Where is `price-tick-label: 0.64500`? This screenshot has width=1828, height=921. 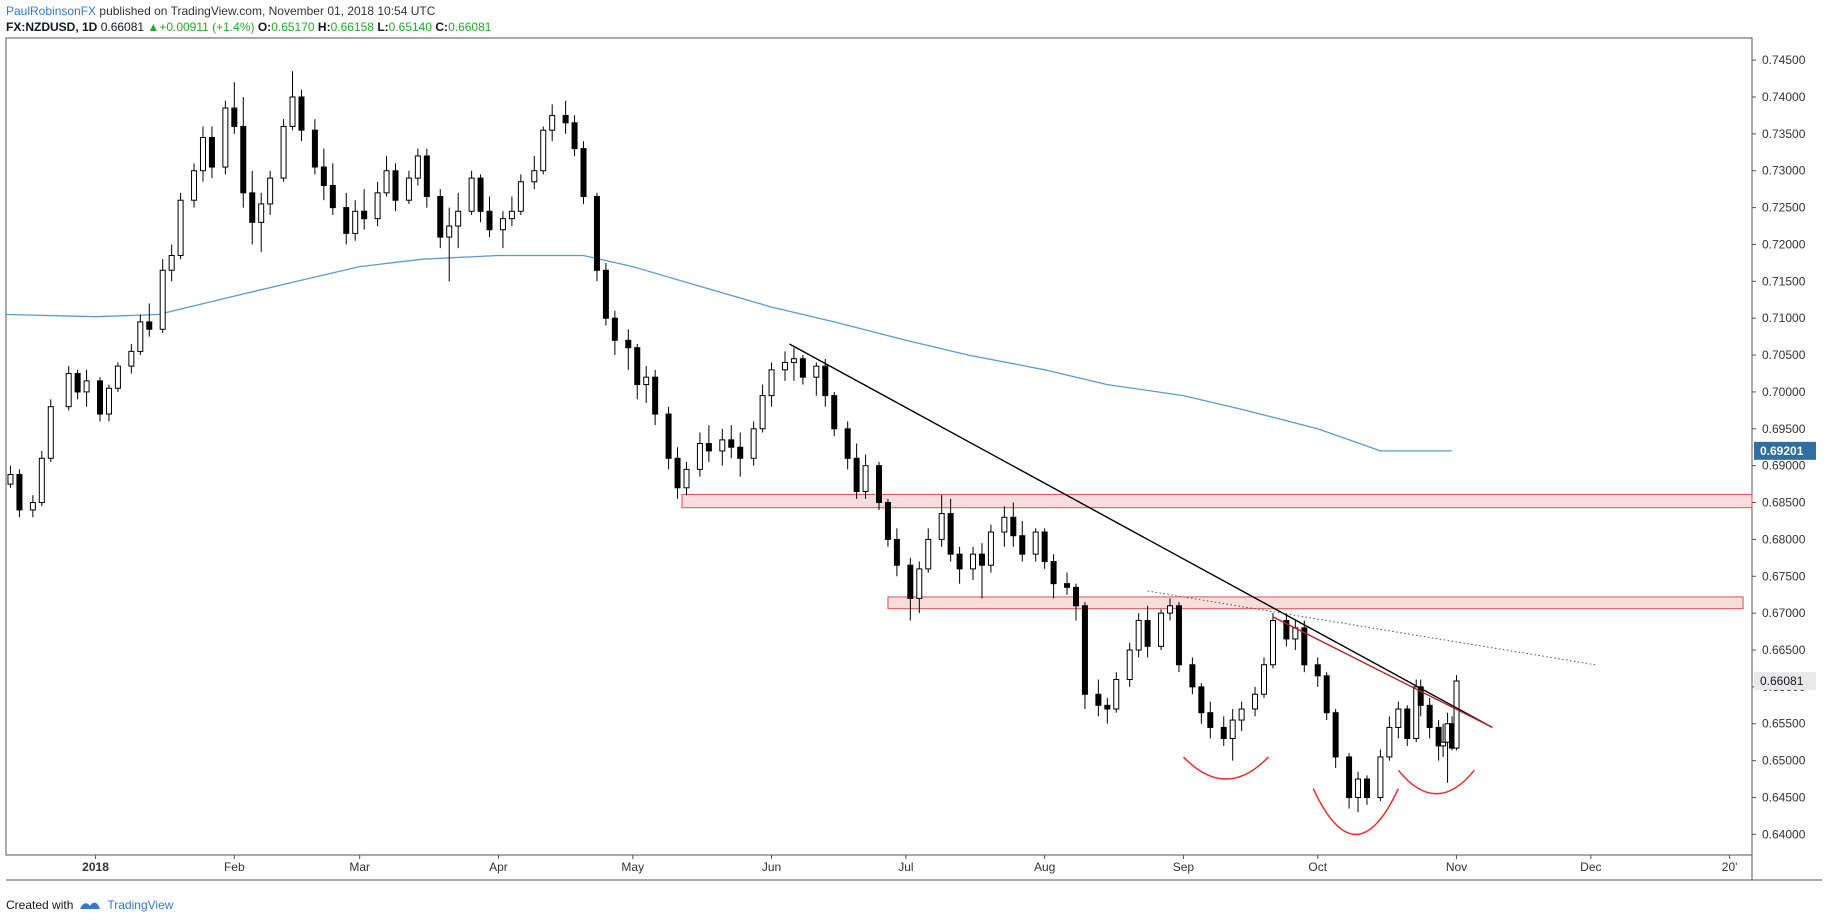 price-tick-label: 0.64500 is located at coordinates (1784, 797).